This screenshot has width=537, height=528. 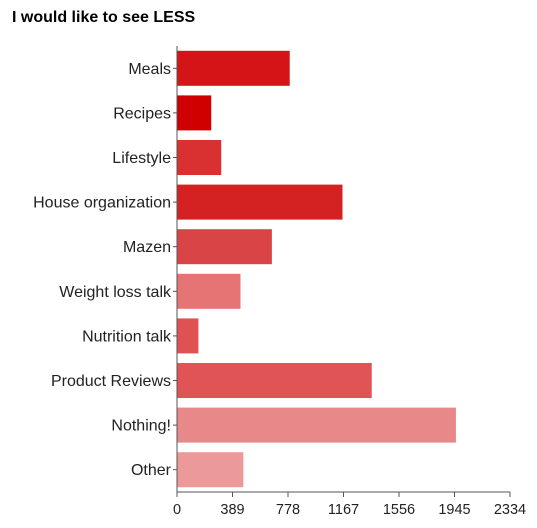 I want to click on x-tick-label: 778, so click(x=288, y=510).